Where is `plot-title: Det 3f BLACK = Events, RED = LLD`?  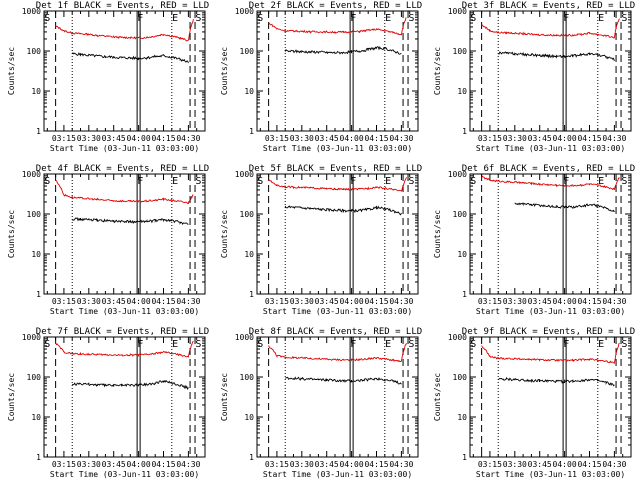
plot-title: Det 3f BLACK = Events, RED = LLD is located at coordinates (548, 6).